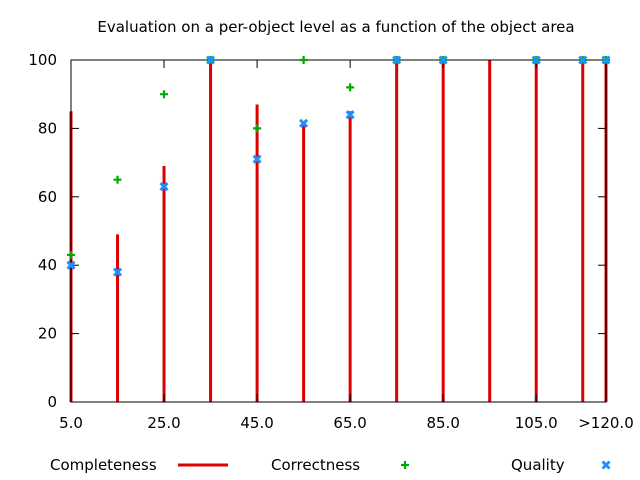 The image size is (640, 480). I want to click on legend-label-correctness: Correctness, so click(315, 465).